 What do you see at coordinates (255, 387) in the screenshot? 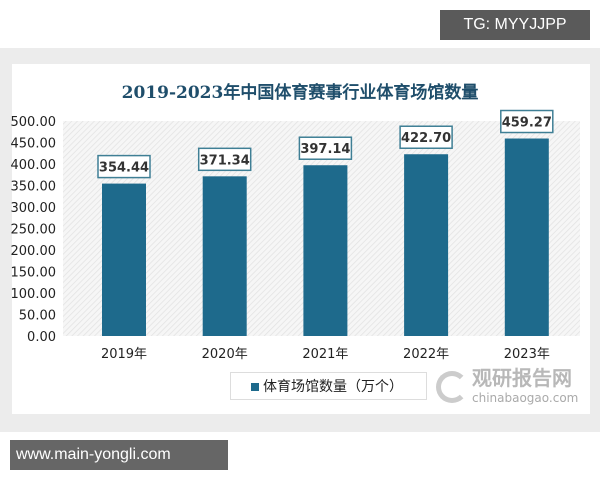
I see `legend-swatch` at bounding box center [255, 387].